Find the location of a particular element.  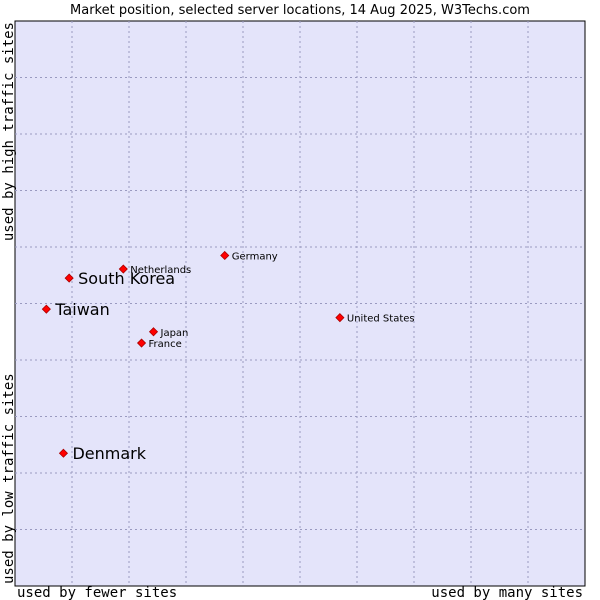

point-label: Denmark is located at coordinates (109, 453).